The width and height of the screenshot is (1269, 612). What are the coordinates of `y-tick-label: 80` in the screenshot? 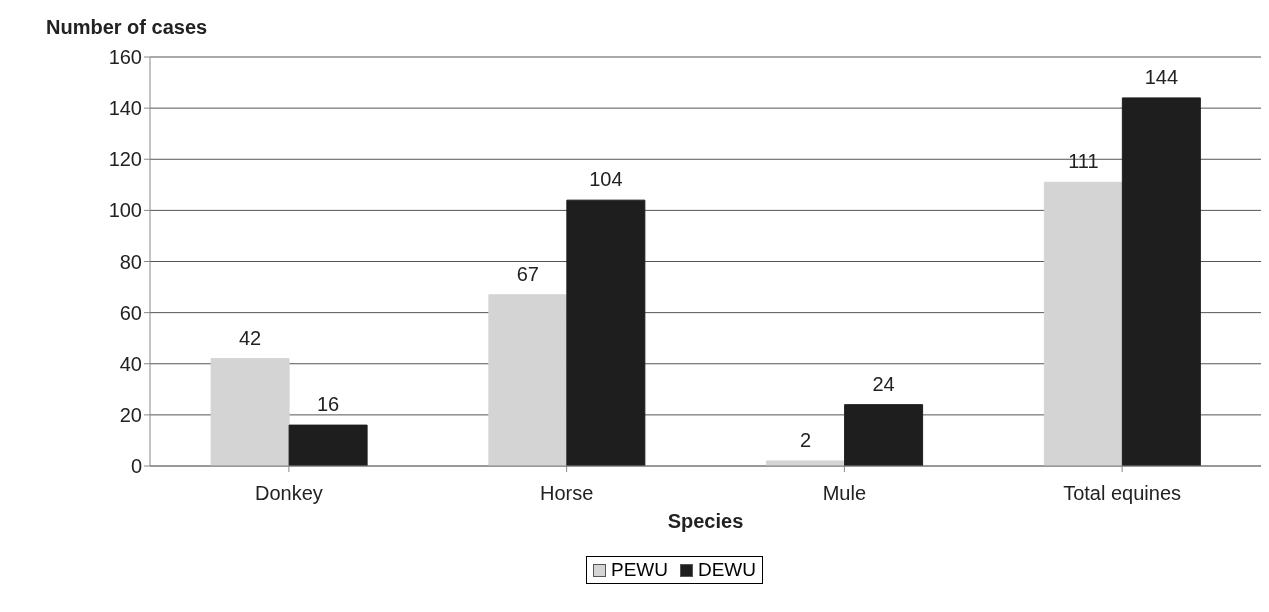 It's located at (130, 261).